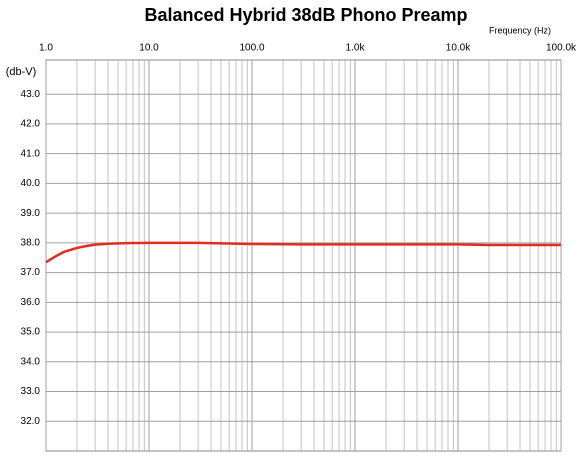  What do you see at coordinates (31, 94) in the screenshot?
I see `y-tick-label: 43.0` at bounding box center [31, 94].